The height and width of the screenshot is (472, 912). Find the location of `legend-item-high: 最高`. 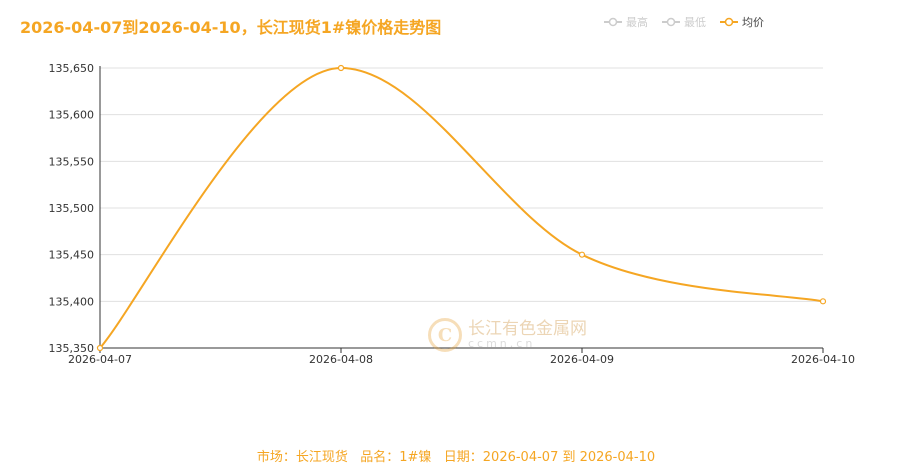

legend-item-high: 最高 is located at coordinates (626, 22).